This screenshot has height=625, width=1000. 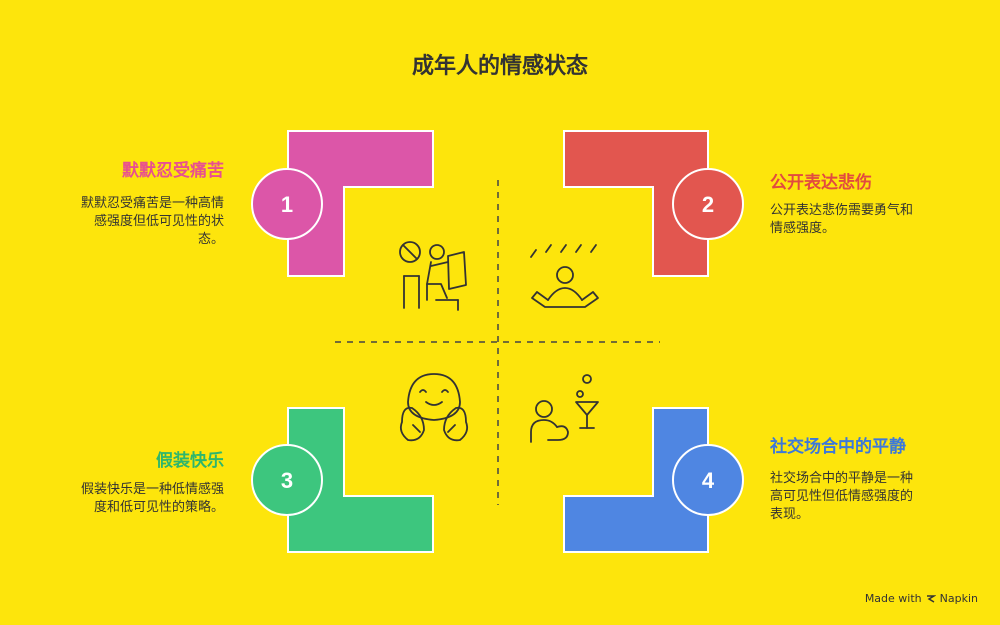 What do you see at coordinates (842, 496) in the screenshot?
I see `description-line: 高可见性但低情感强度的` at bounding box center [842, 496].